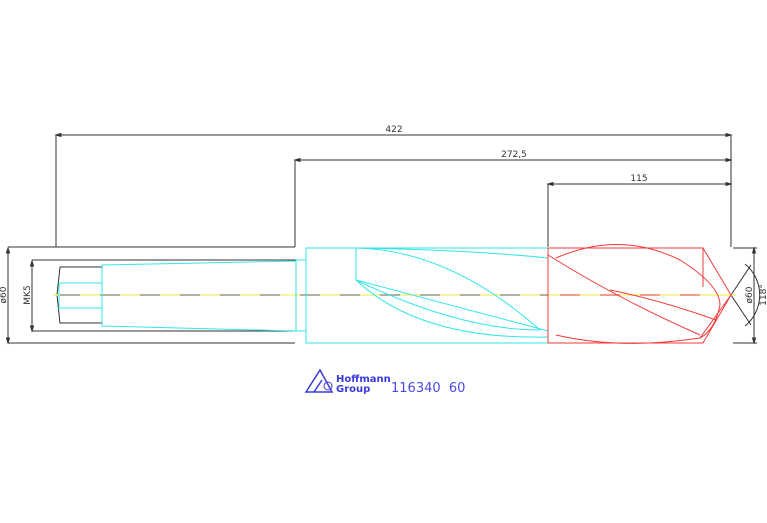 This screenshot has width=767, height=523. I want to click on dim-tip-diameter: ø60, so click(750, 294).